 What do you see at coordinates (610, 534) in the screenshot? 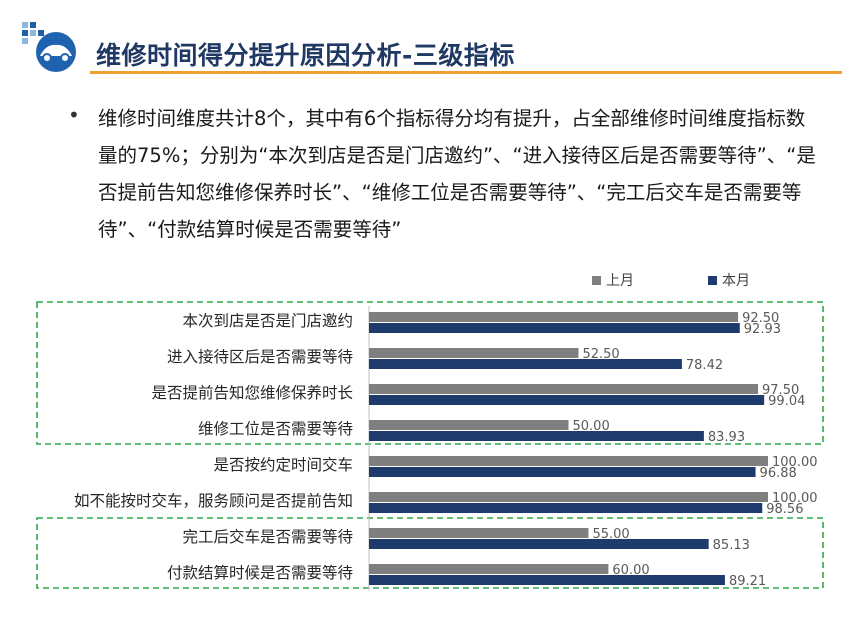
I see `data-label: 55.00` at bounding box center [610, 534].